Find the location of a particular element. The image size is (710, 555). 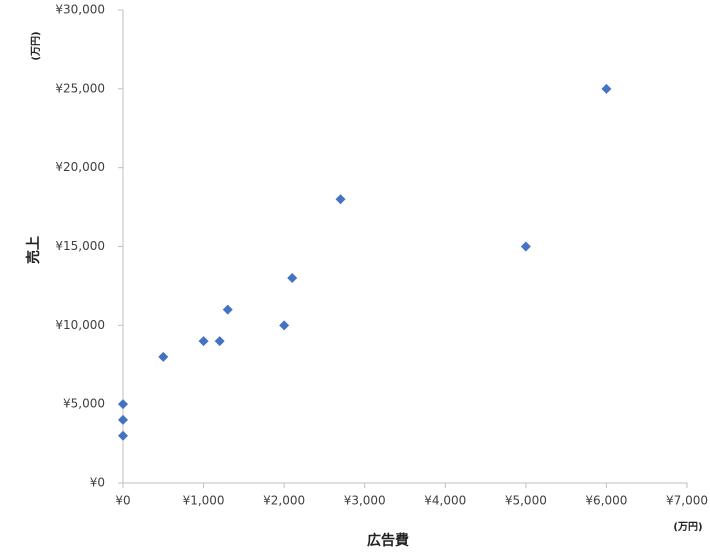

x-tick-label: ¥7,000 is located at coordinates (687, 501).